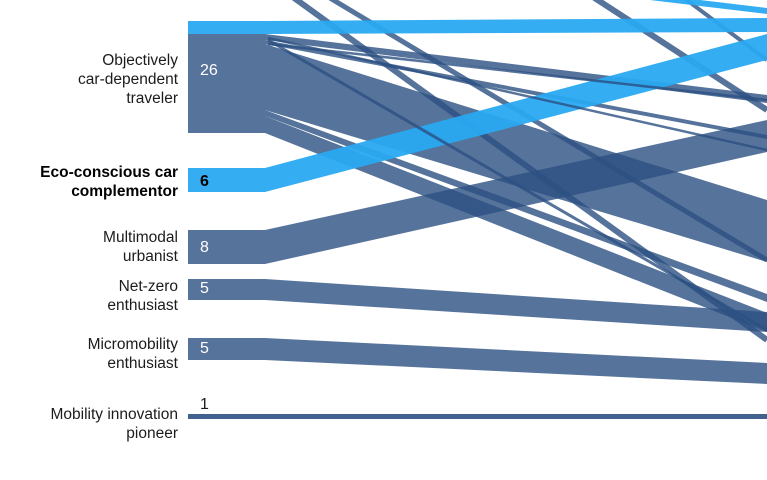  What do you see at coordinates (140, 247) in the screenshot?
I see `label-multimodal-urbanist: Multimodal urbanist` at bounding box center [140, 247].